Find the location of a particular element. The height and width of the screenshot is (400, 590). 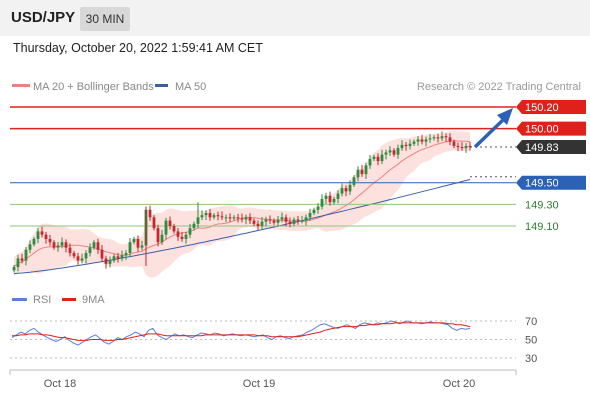

x-tick-label: Oct 19 is located at coordinates (259, 384).